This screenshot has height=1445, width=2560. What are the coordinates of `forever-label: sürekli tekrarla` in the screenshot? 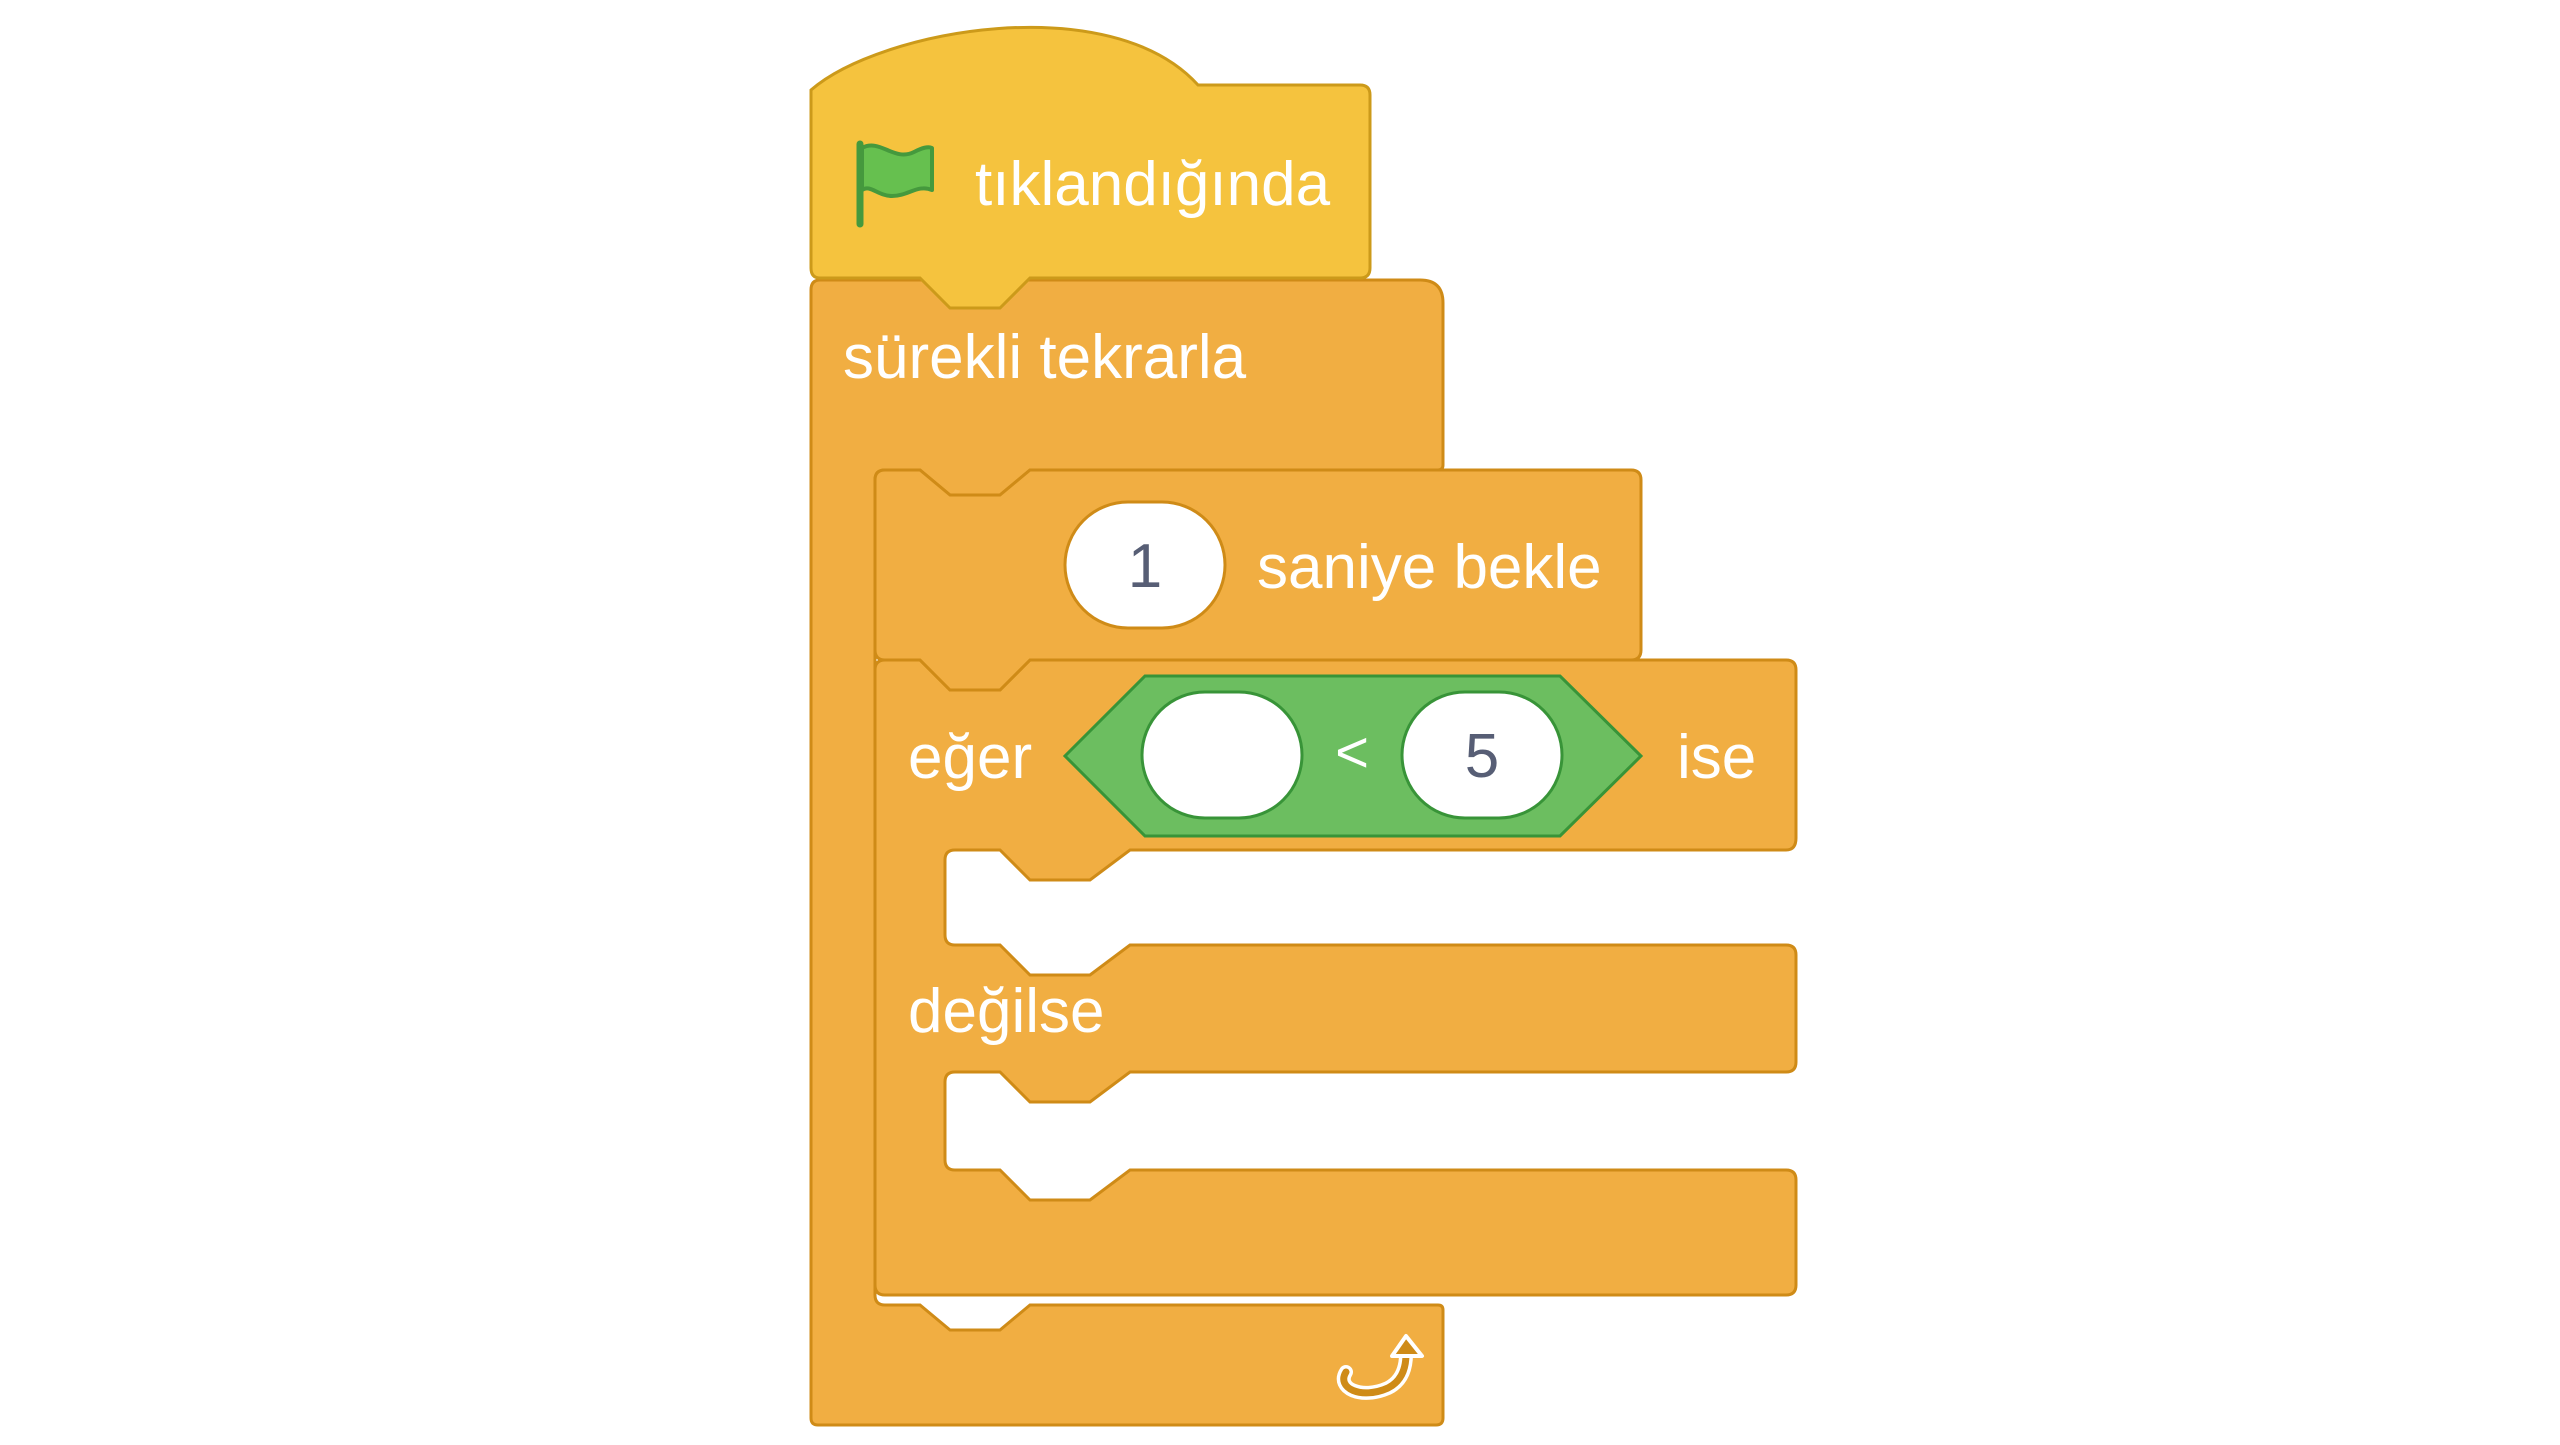 It's located at (1045, 357).